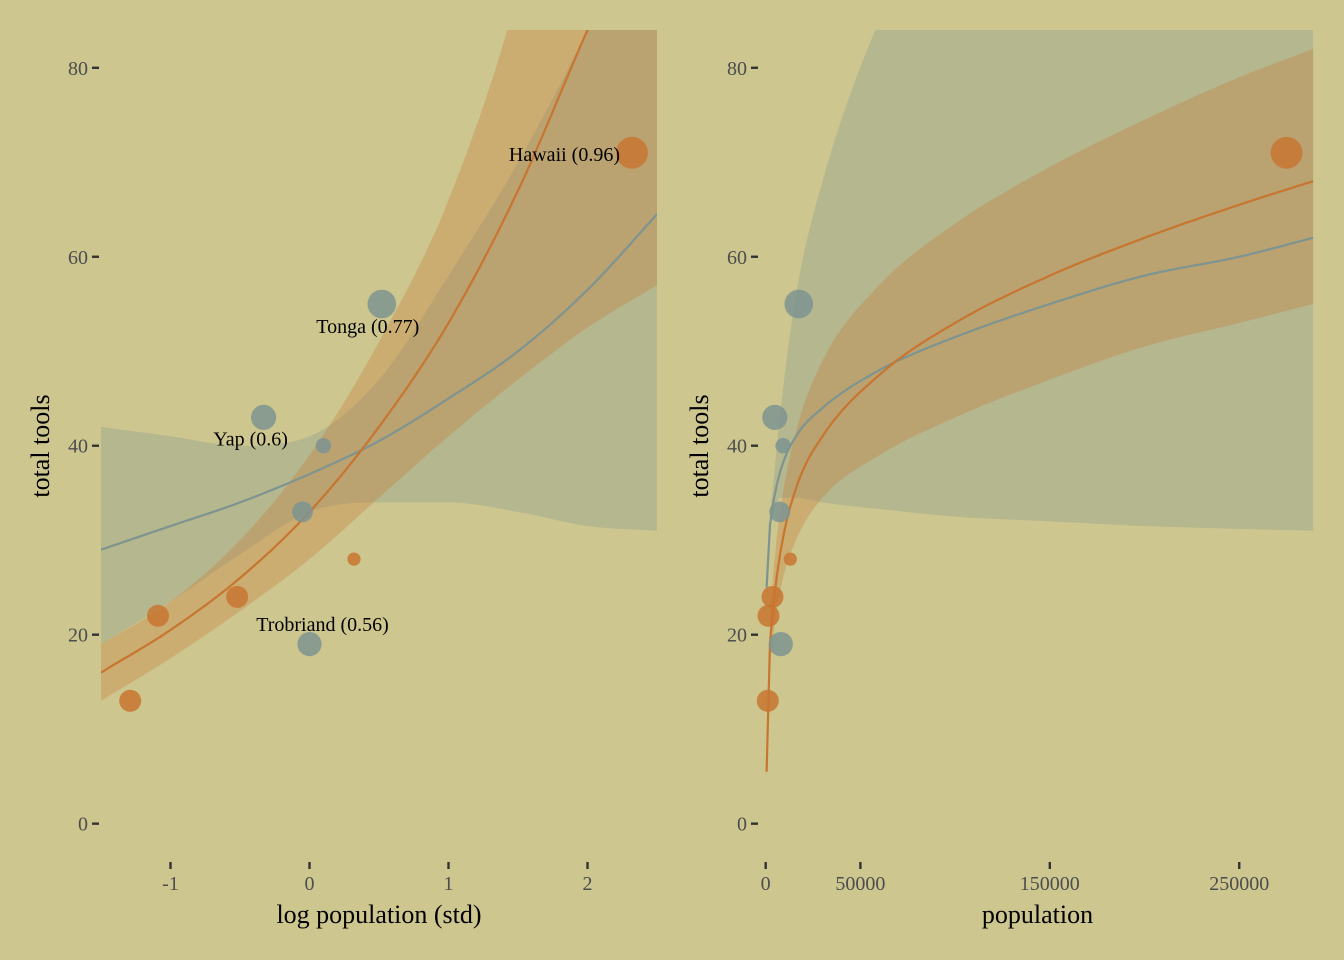 The height and width of the screenshot is (960, 1344). What do you see at coordinates (1050, 884) in the screenshot?
I see `right-x-tick-label-2: 150000` at bounding box center [1050, 884].